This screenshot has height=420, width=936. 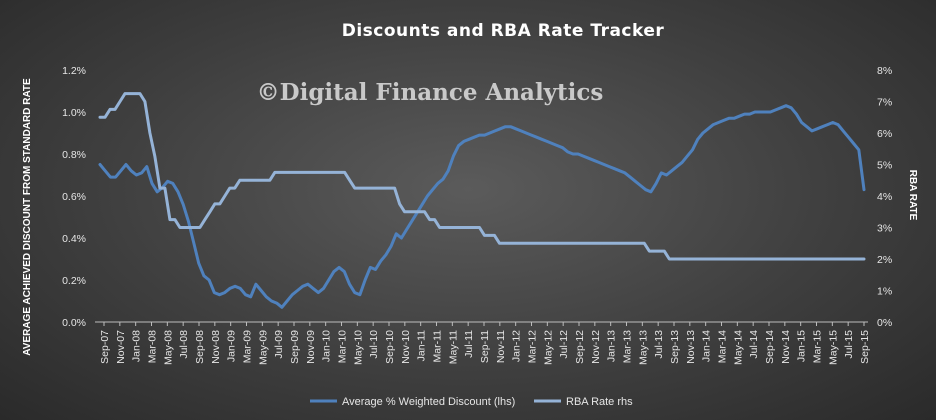 I want to click on x-tick-label: Mar-09, so click(x=248, y=346).